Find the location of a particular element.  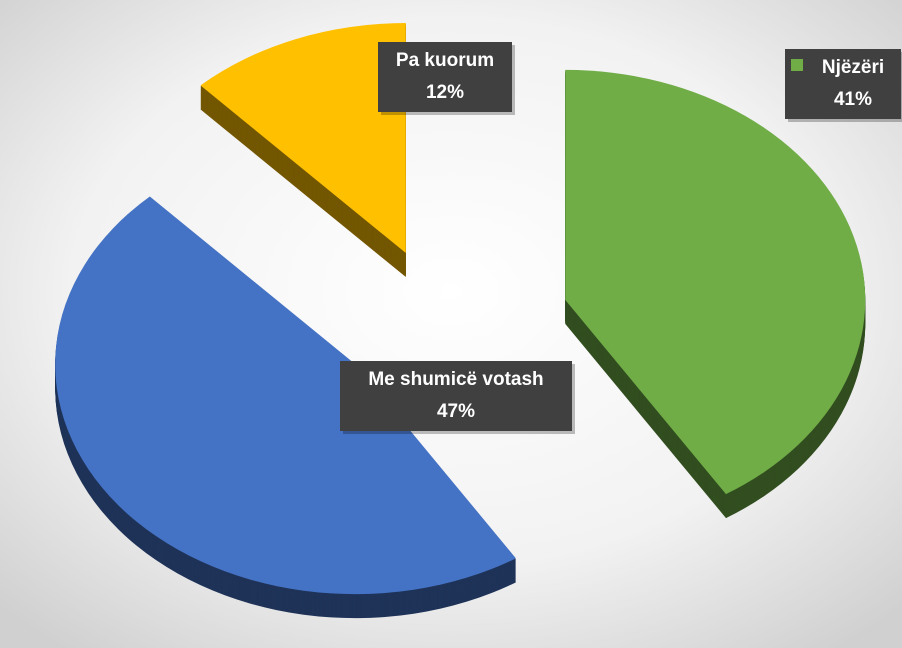

slice-group is located at coordinates (303, 150).